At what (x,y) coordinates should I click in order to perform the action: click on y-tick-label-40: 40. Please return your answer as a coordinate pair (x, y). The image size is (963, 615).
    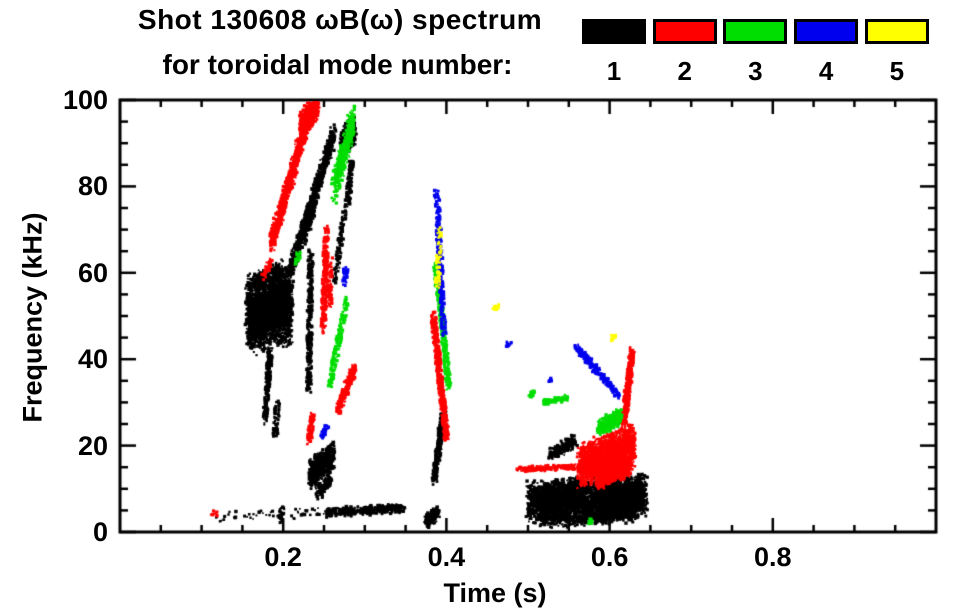
    Looking at the image, I should click on (92, 359).